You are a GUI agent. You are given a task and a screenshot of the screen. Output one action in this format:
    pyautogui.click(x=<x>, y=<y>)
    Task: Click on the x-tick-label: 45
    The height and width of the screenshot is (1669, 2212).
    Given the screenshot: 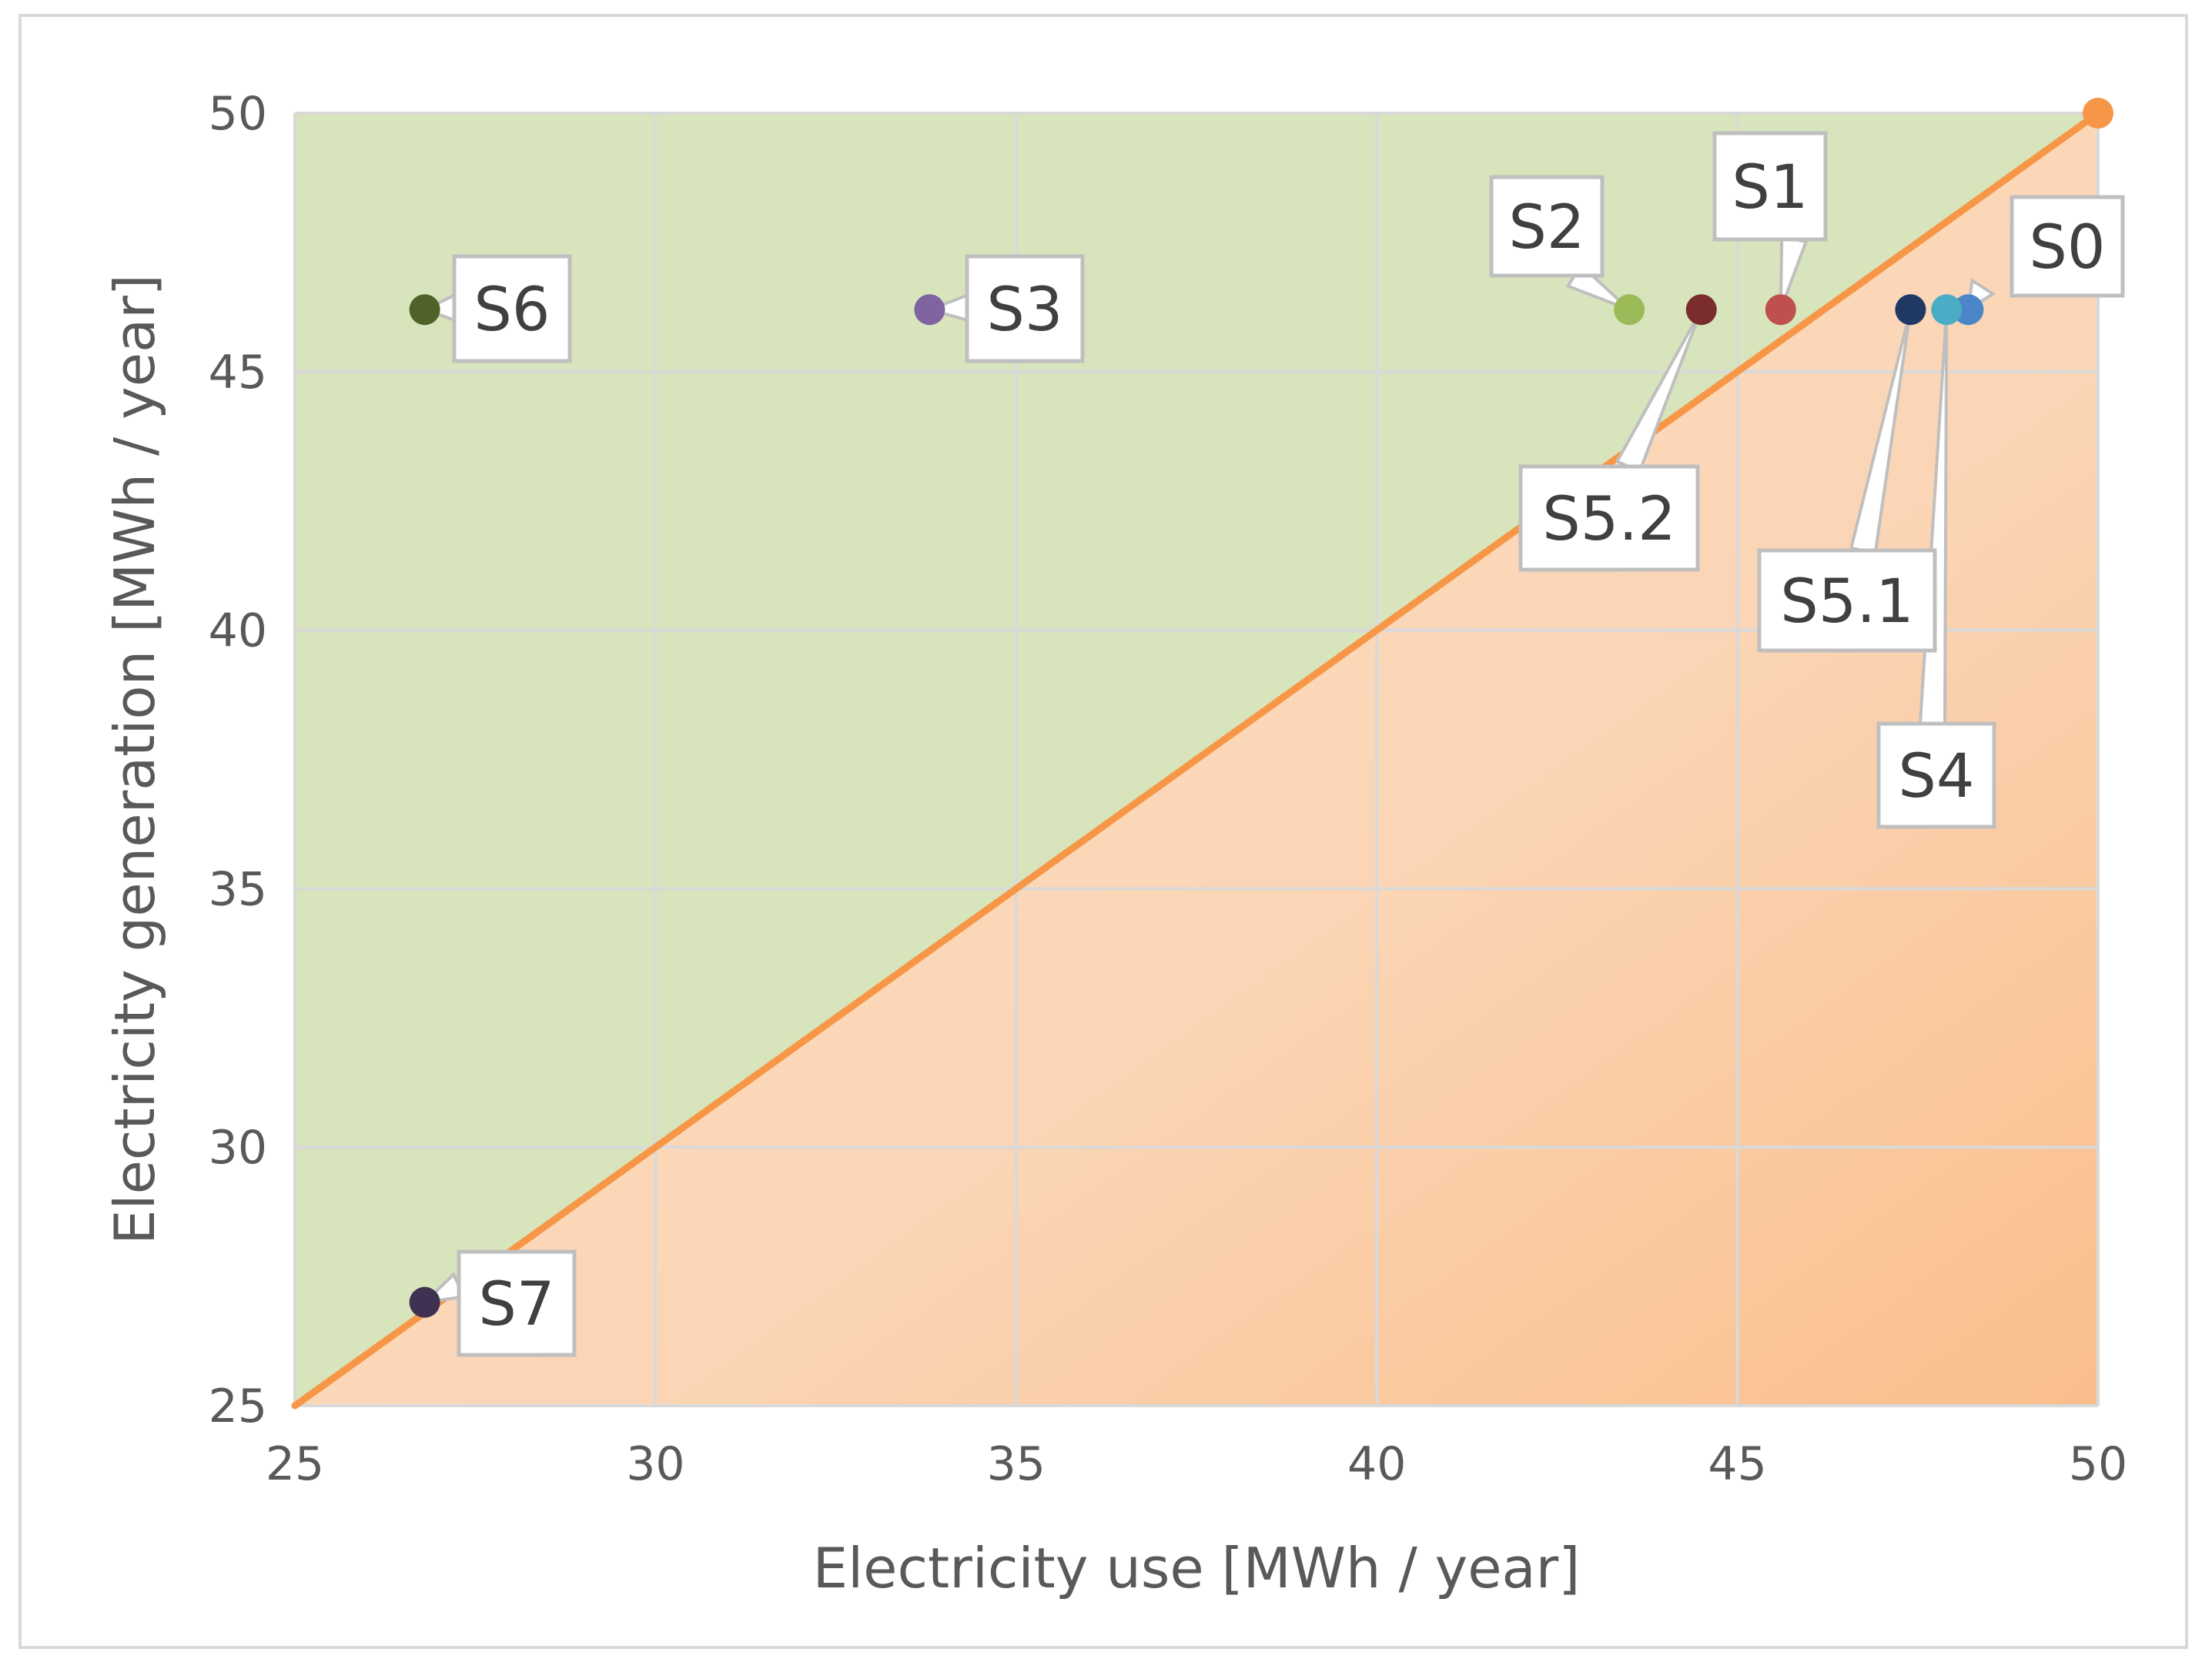 What is the action you would take?
    pyautogui.click(x=1737, y=1464)
    